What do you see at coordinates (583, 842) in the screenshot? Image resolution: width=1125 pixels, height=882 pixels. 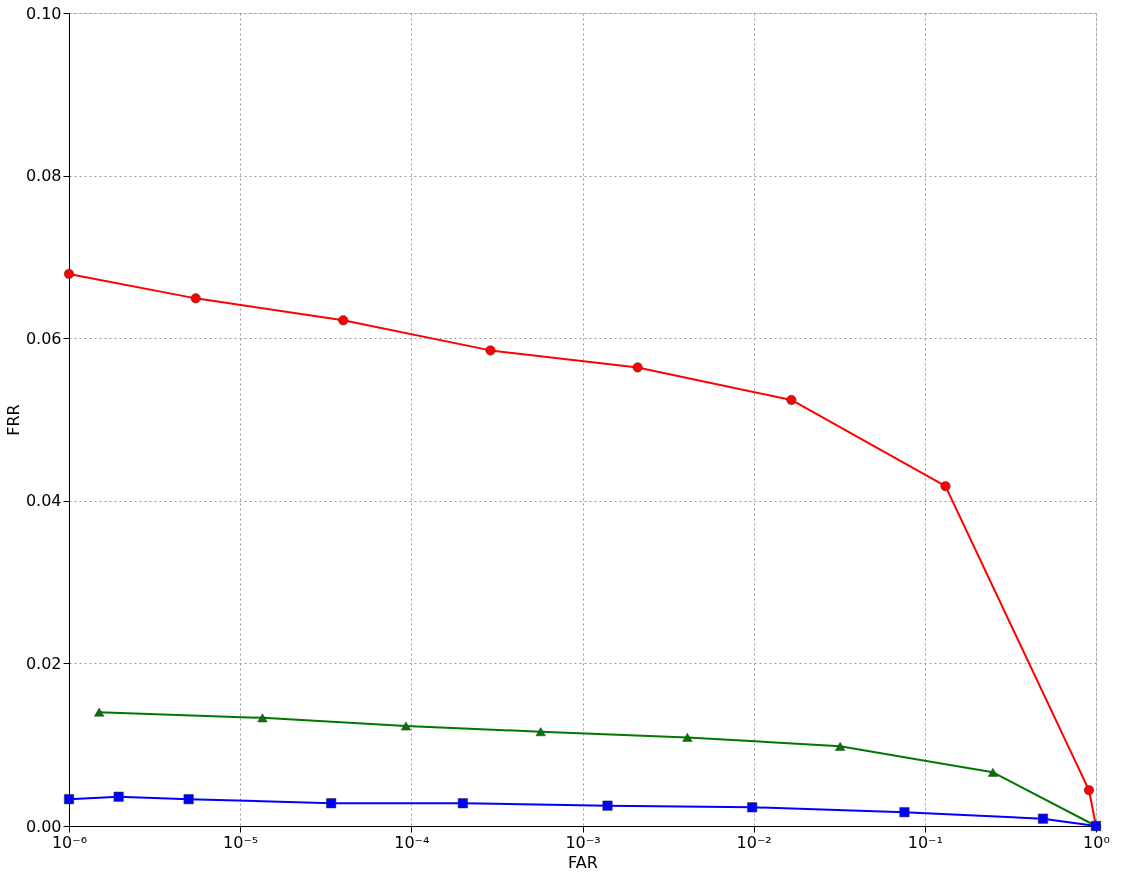 I see `x-tick-label: 10⁻³` at bounding box center [583, 842].